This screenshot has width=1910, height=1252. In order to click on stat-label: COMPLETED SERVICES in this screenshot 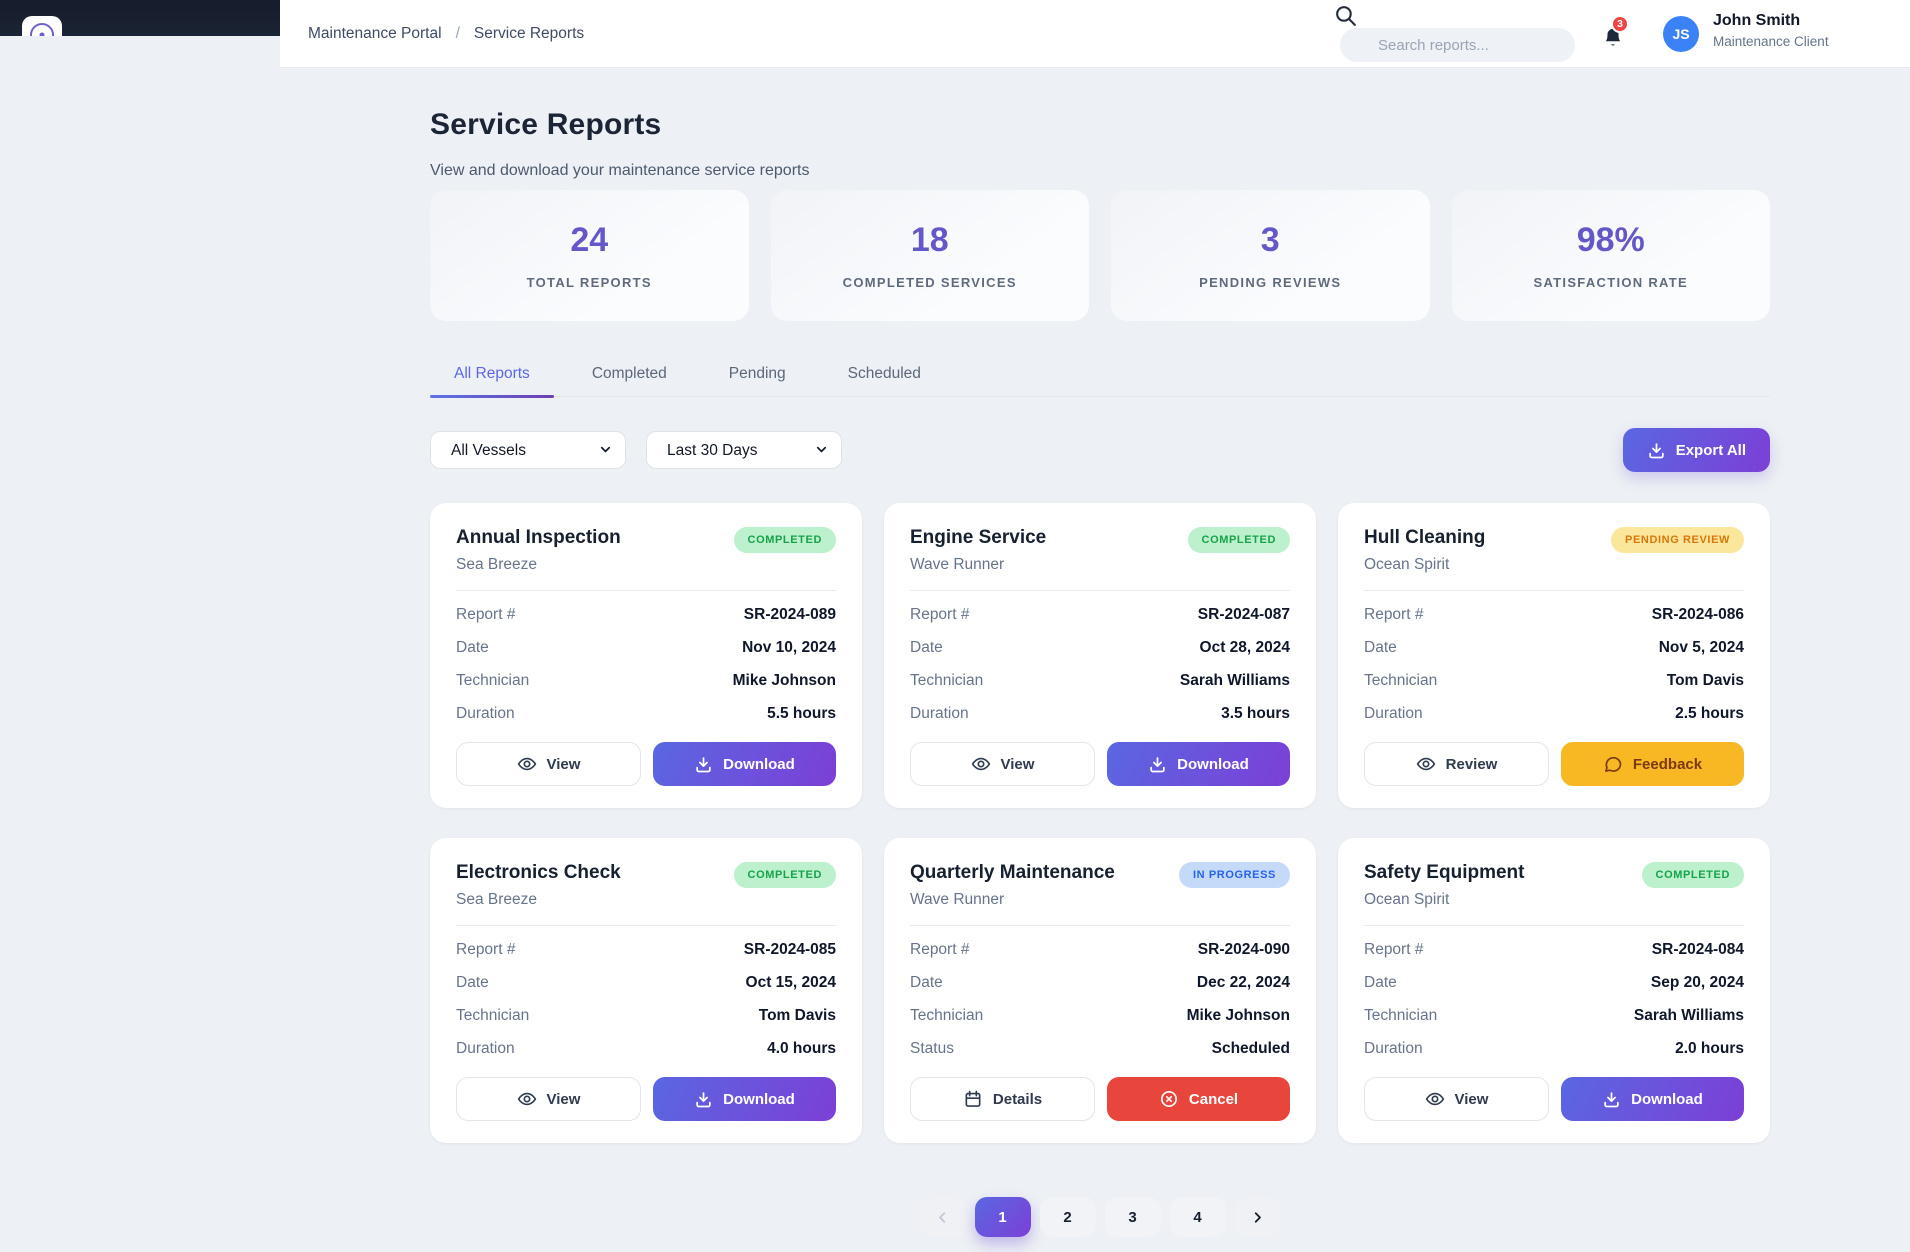, I will do `click(929, 283)`.